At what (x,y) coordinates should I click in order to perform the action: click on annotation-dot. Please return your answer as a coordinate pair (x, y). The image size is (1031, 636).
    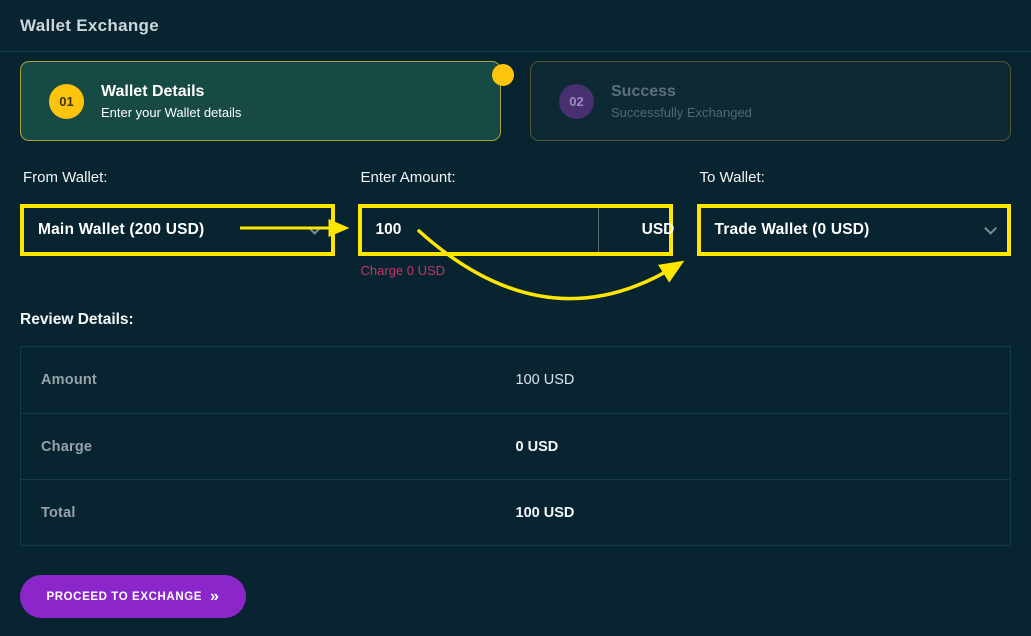
    Looking at the image, I should click on (503, 75).